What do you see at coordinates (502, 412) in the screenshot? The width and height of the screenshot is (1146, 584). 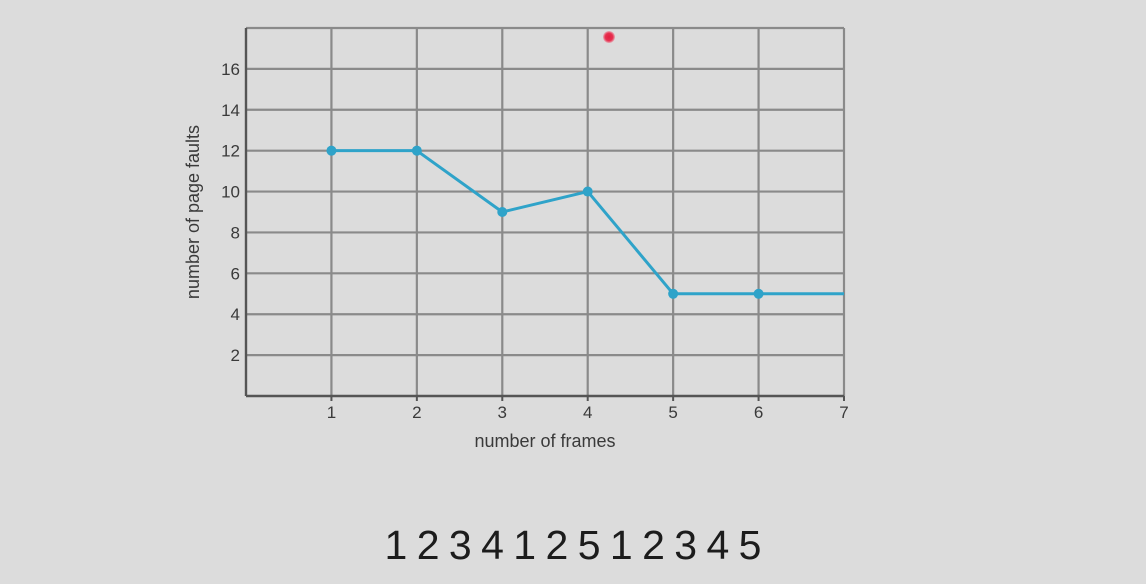 I see `x-tick-label: 3` at bounding box center [502, 412].